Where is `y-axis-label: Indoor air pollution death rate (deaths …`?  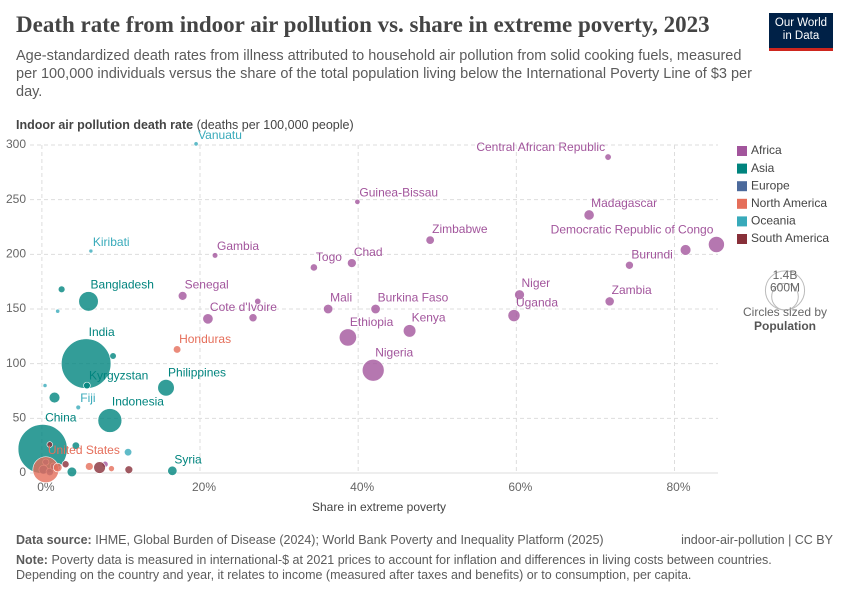
y-axis-label: Indoor air pollution death rate (deaths … is located at coordinates (185, 125).